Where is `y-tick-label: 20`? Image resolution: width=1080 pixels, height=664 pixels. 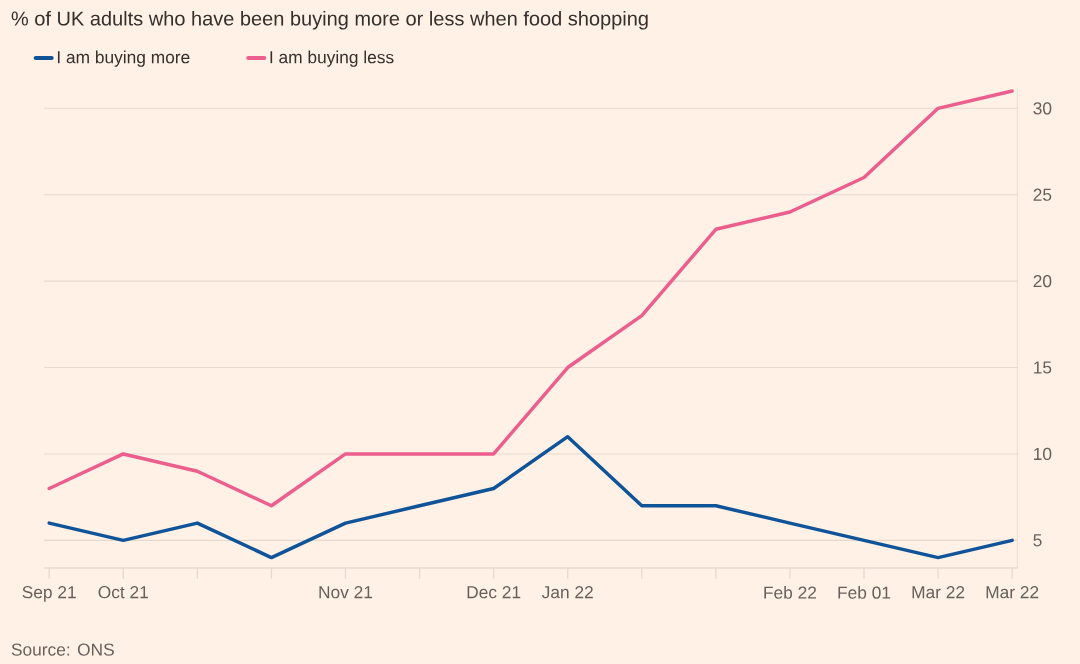
y-tick-label: 20 is located at coordinates (1042, 281).